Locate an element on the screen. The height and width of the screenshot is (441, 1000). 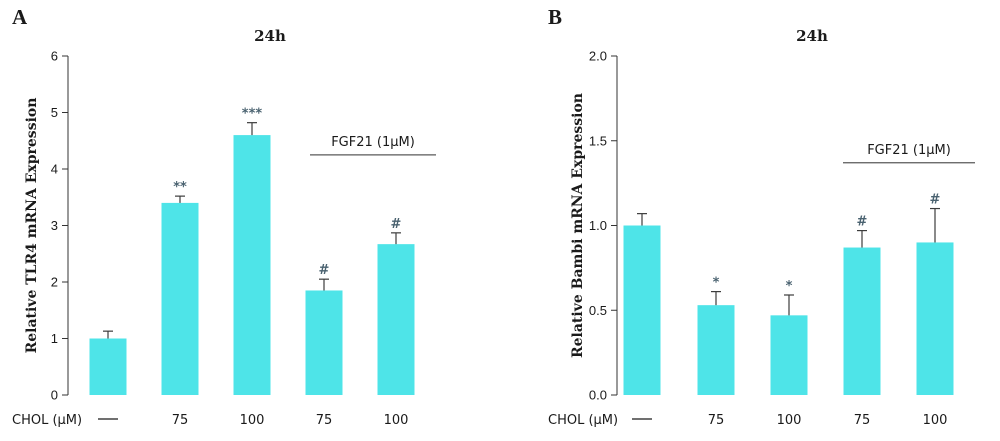
y-axis-label: Relative Bambi mRNA Expression is located at coordinates (578, 225).